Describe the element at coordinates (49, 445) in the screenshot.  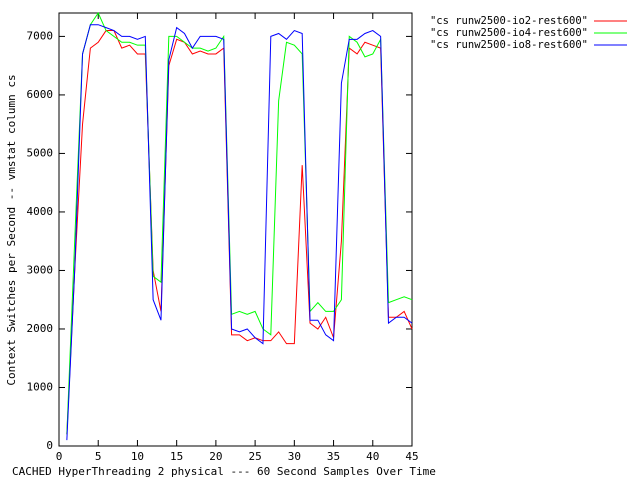
I see `y-tick-label: 0` at that location.